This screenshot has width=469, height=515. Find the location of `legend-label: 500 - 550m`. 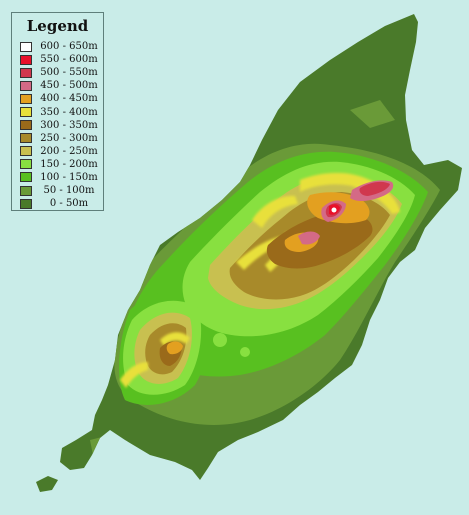

legend-label: 500 - 550m is located at coordinates (69, 73).